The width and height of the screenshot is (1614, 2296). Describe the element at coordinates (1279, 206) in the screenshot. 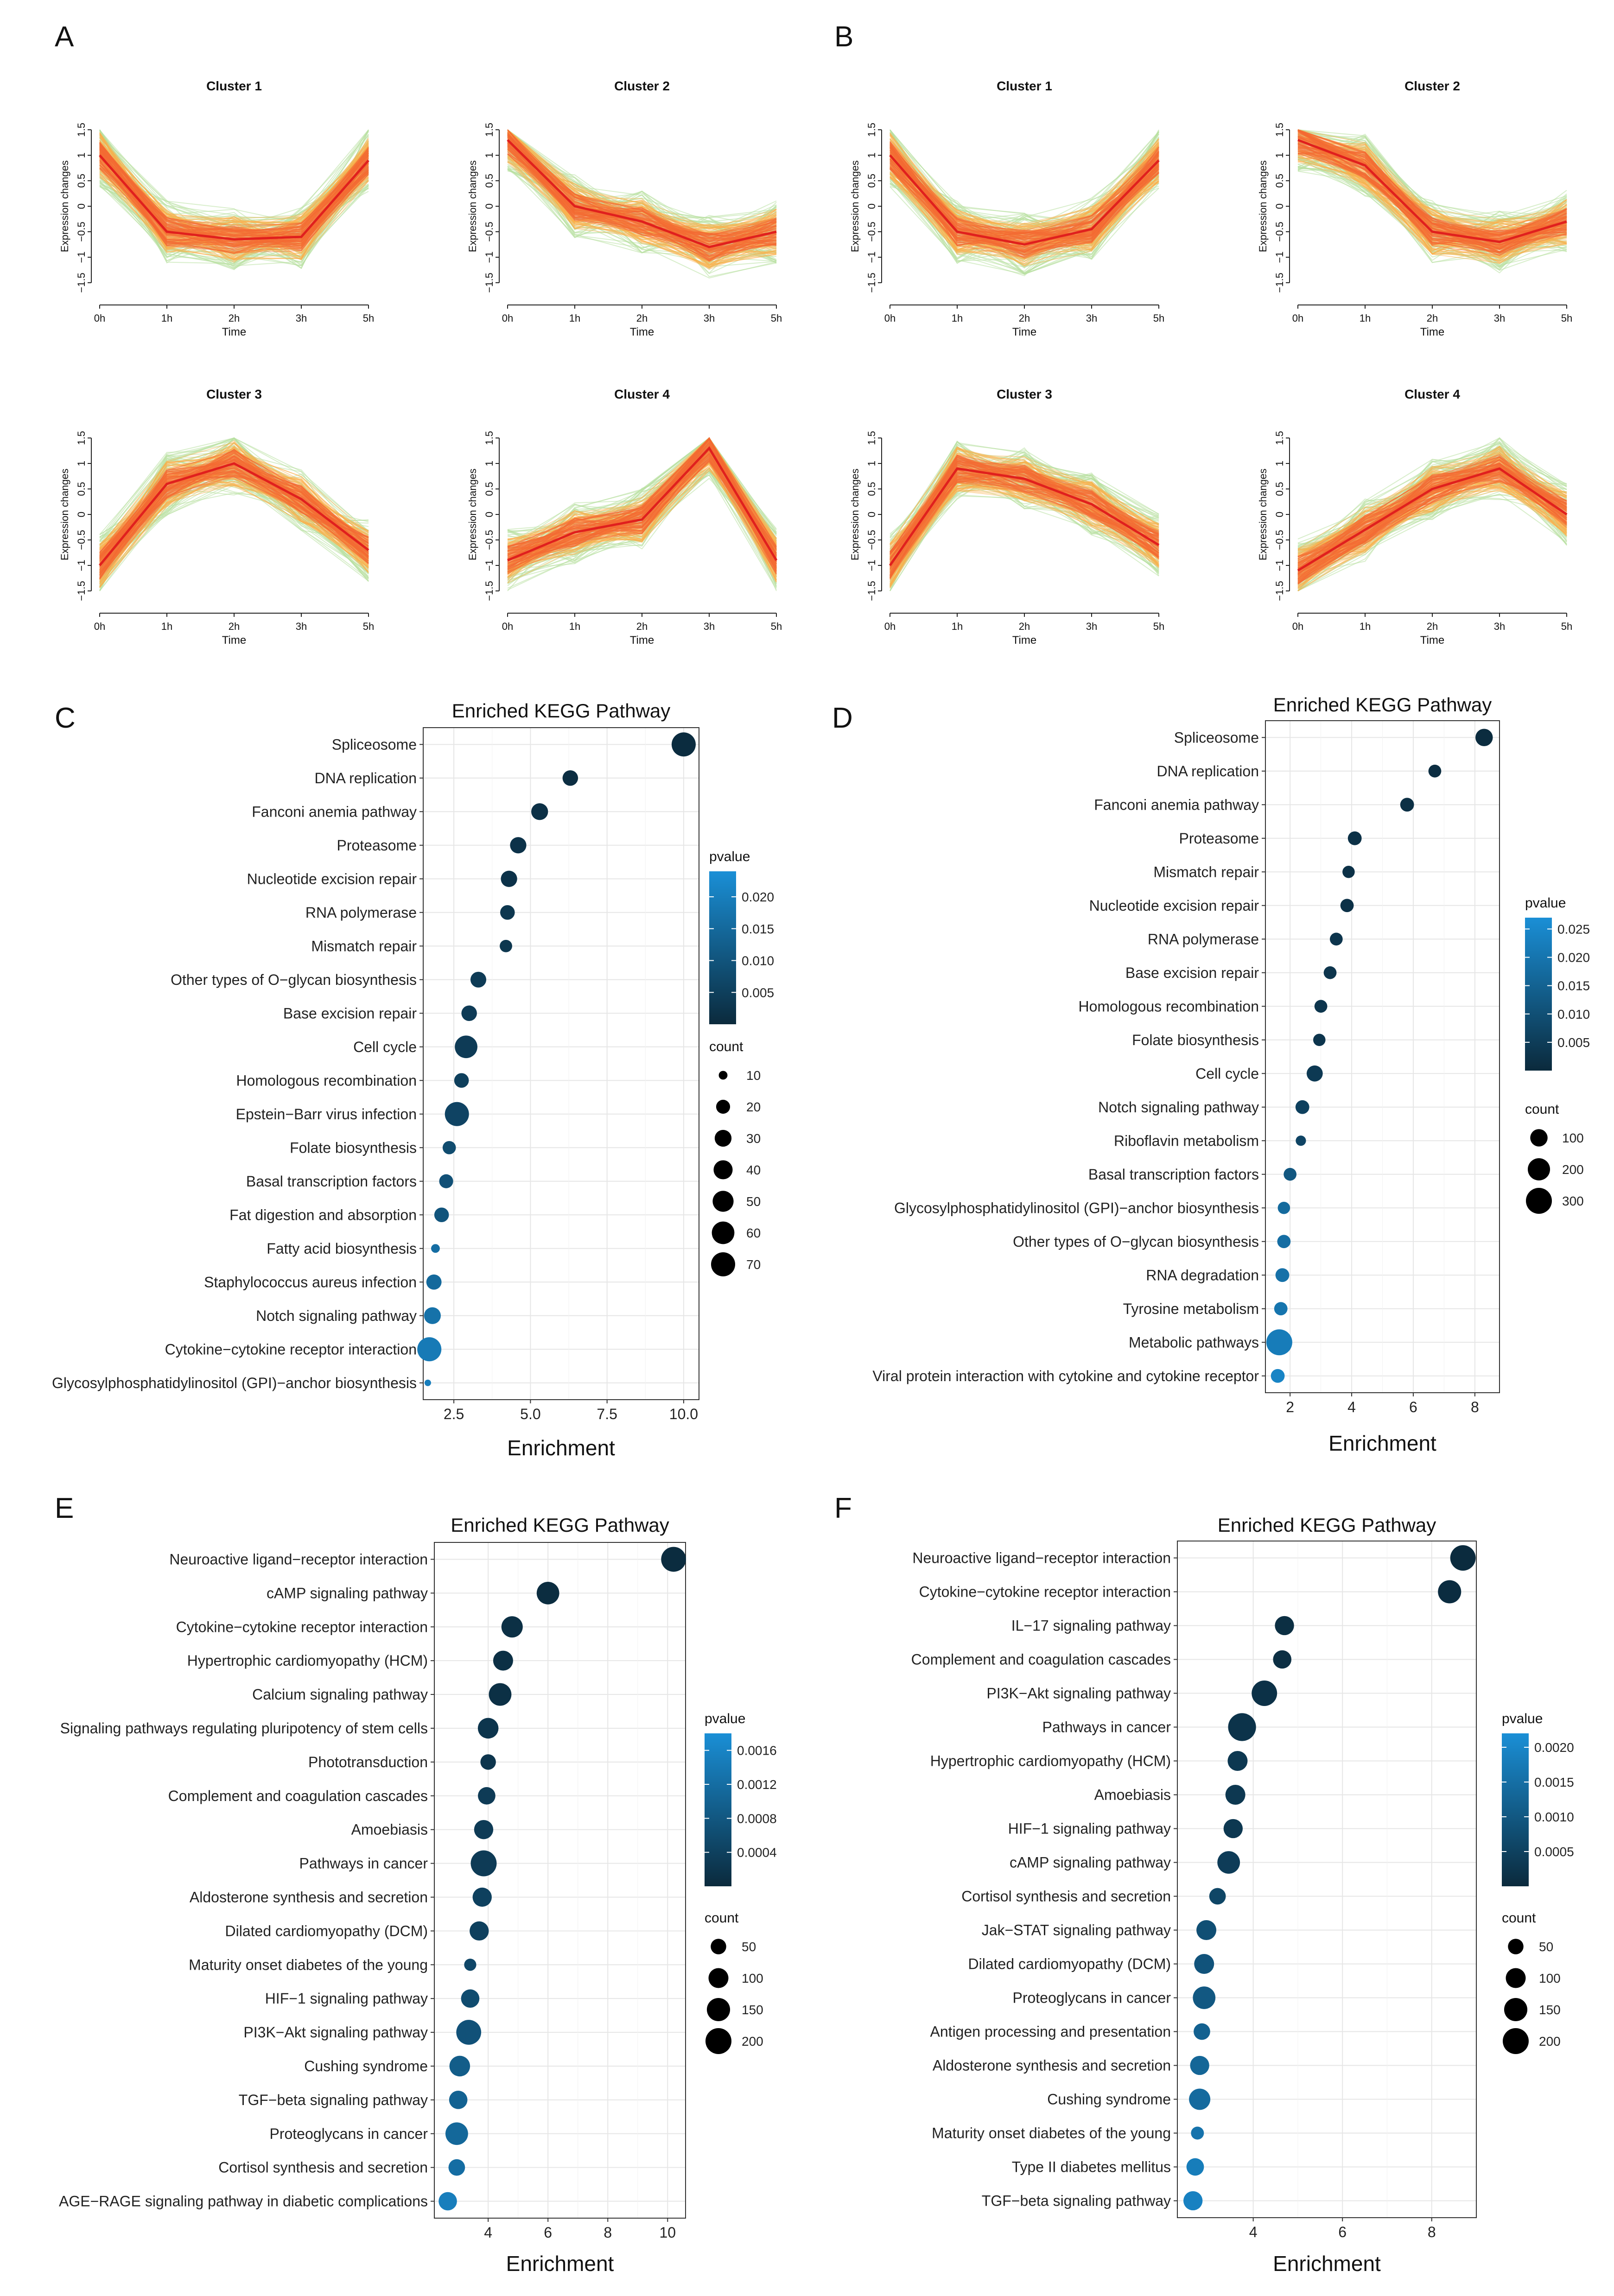

I see `y-tick-label: 0` at that location.